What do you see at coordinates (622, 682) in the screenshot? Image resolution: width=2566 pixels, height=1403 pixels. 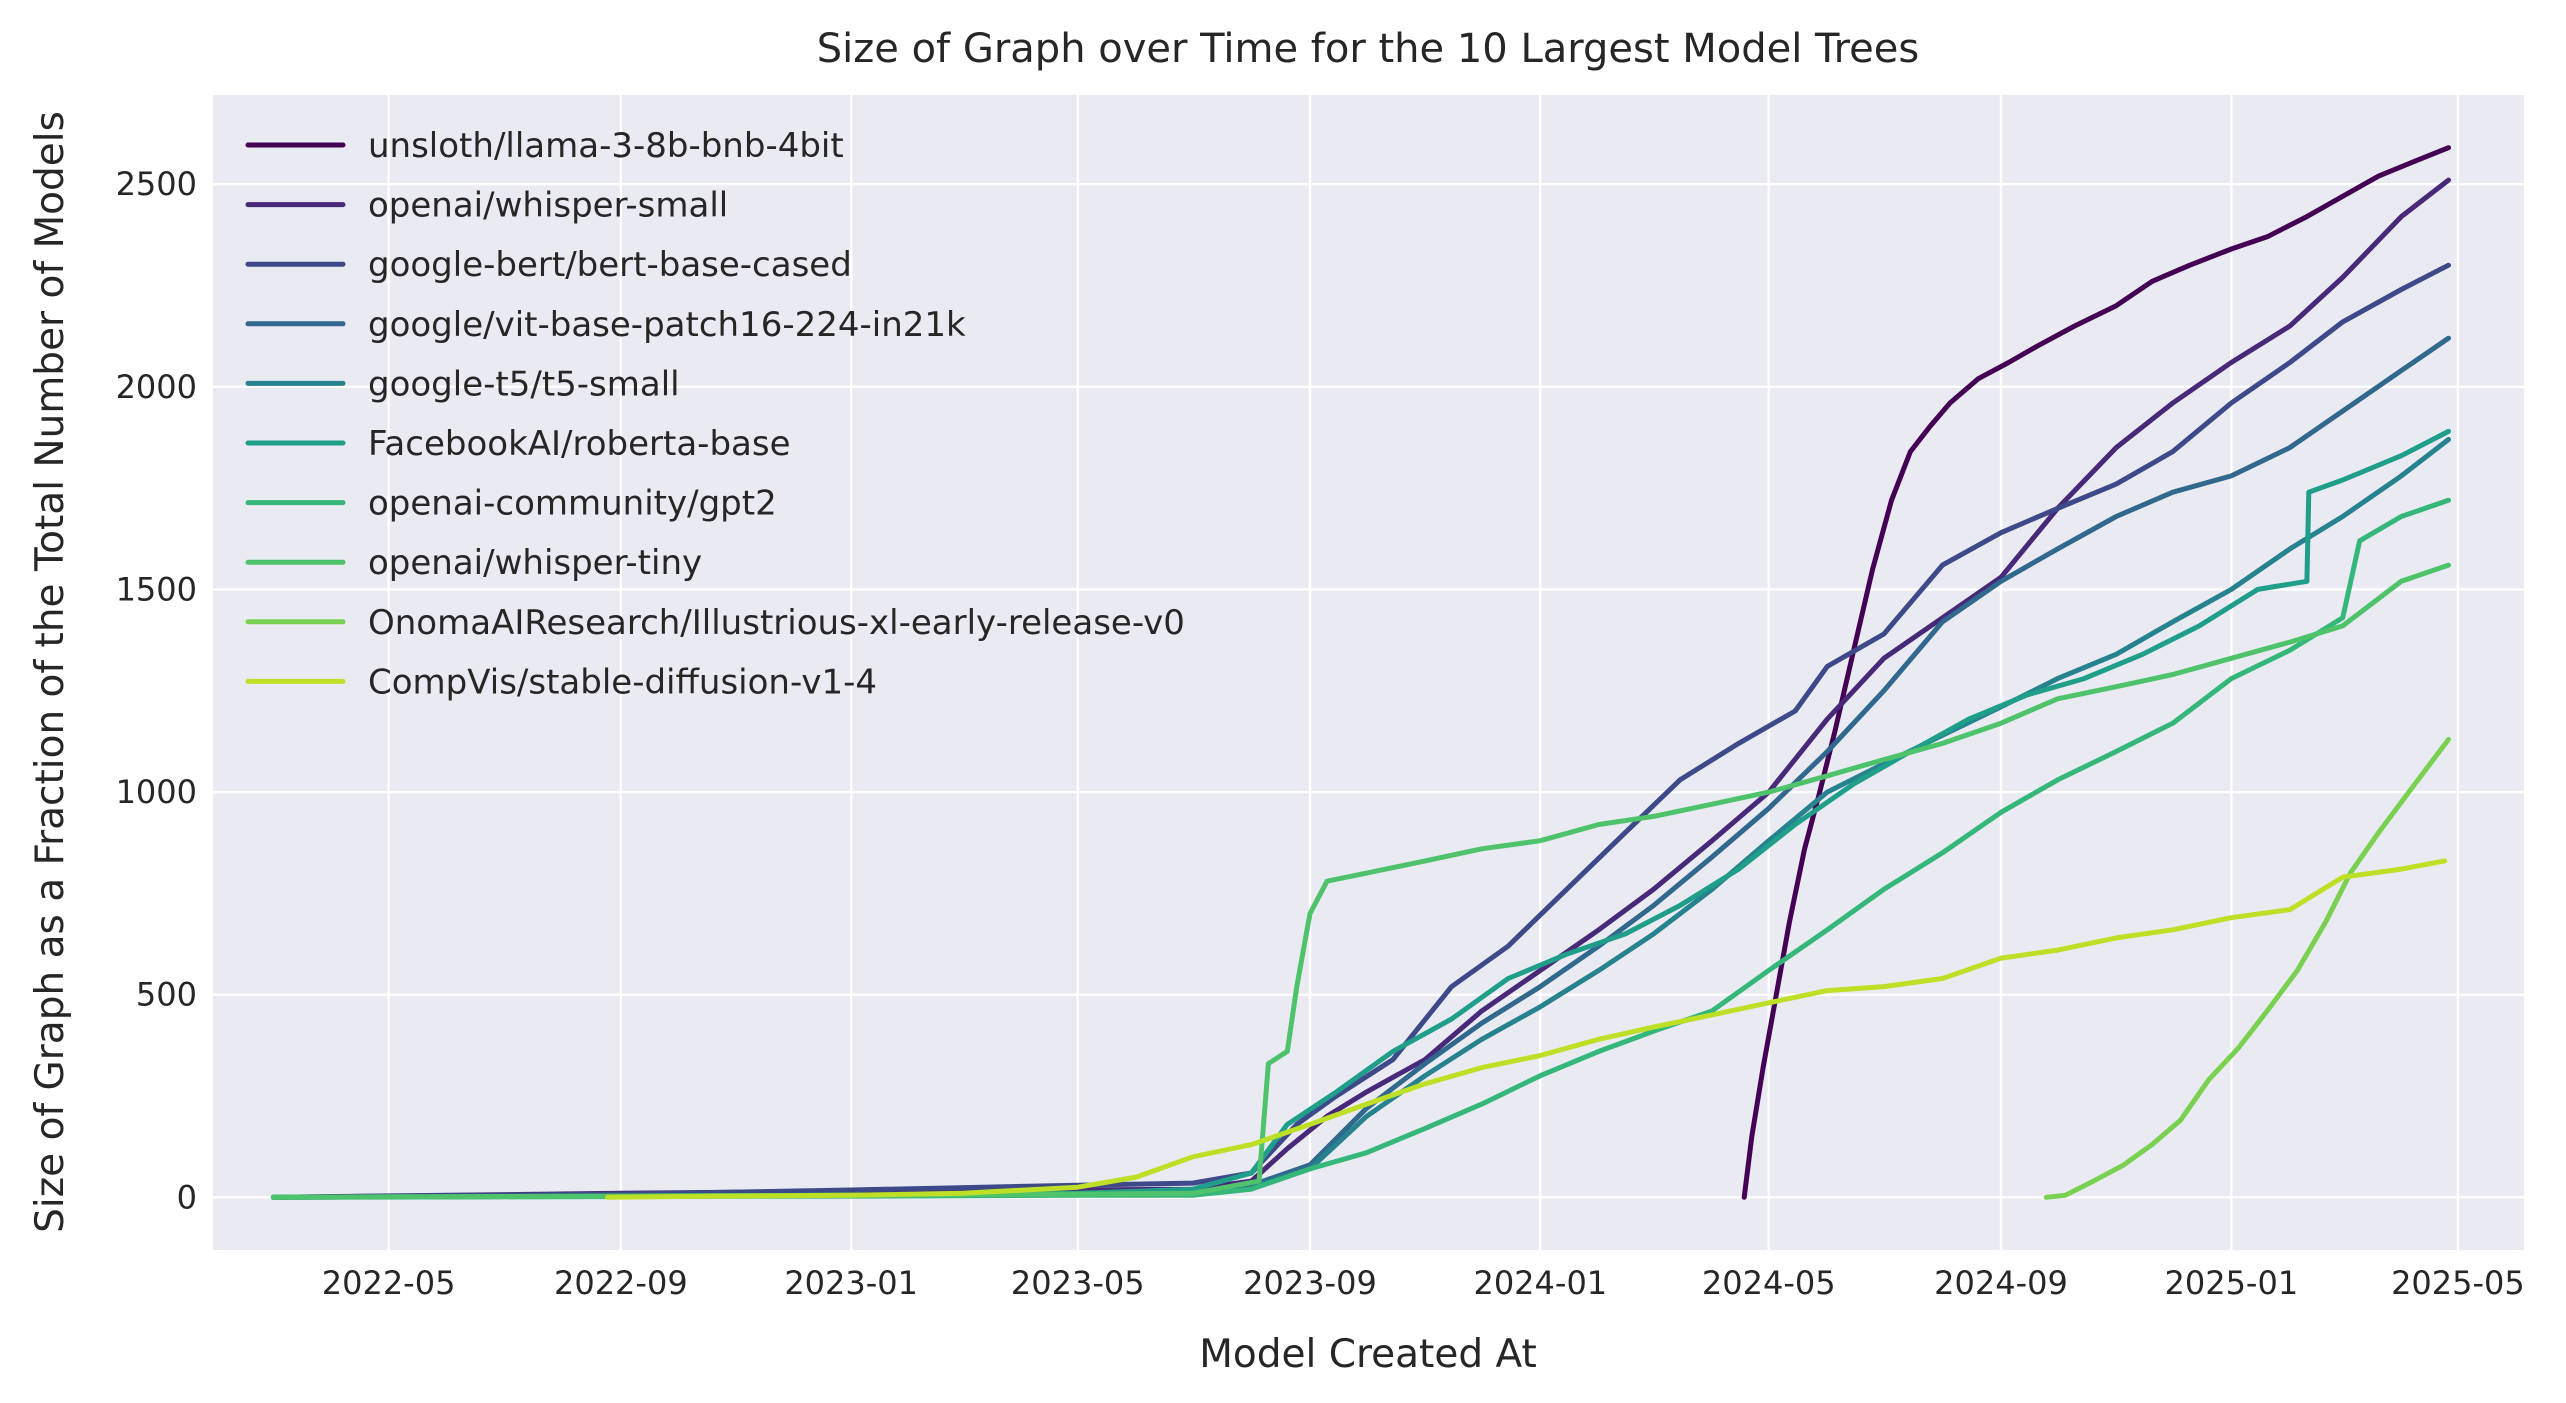 I see `legend-entry-label: CompVis/stable-diffusion-v1-4` at bounding box center [622, 682].